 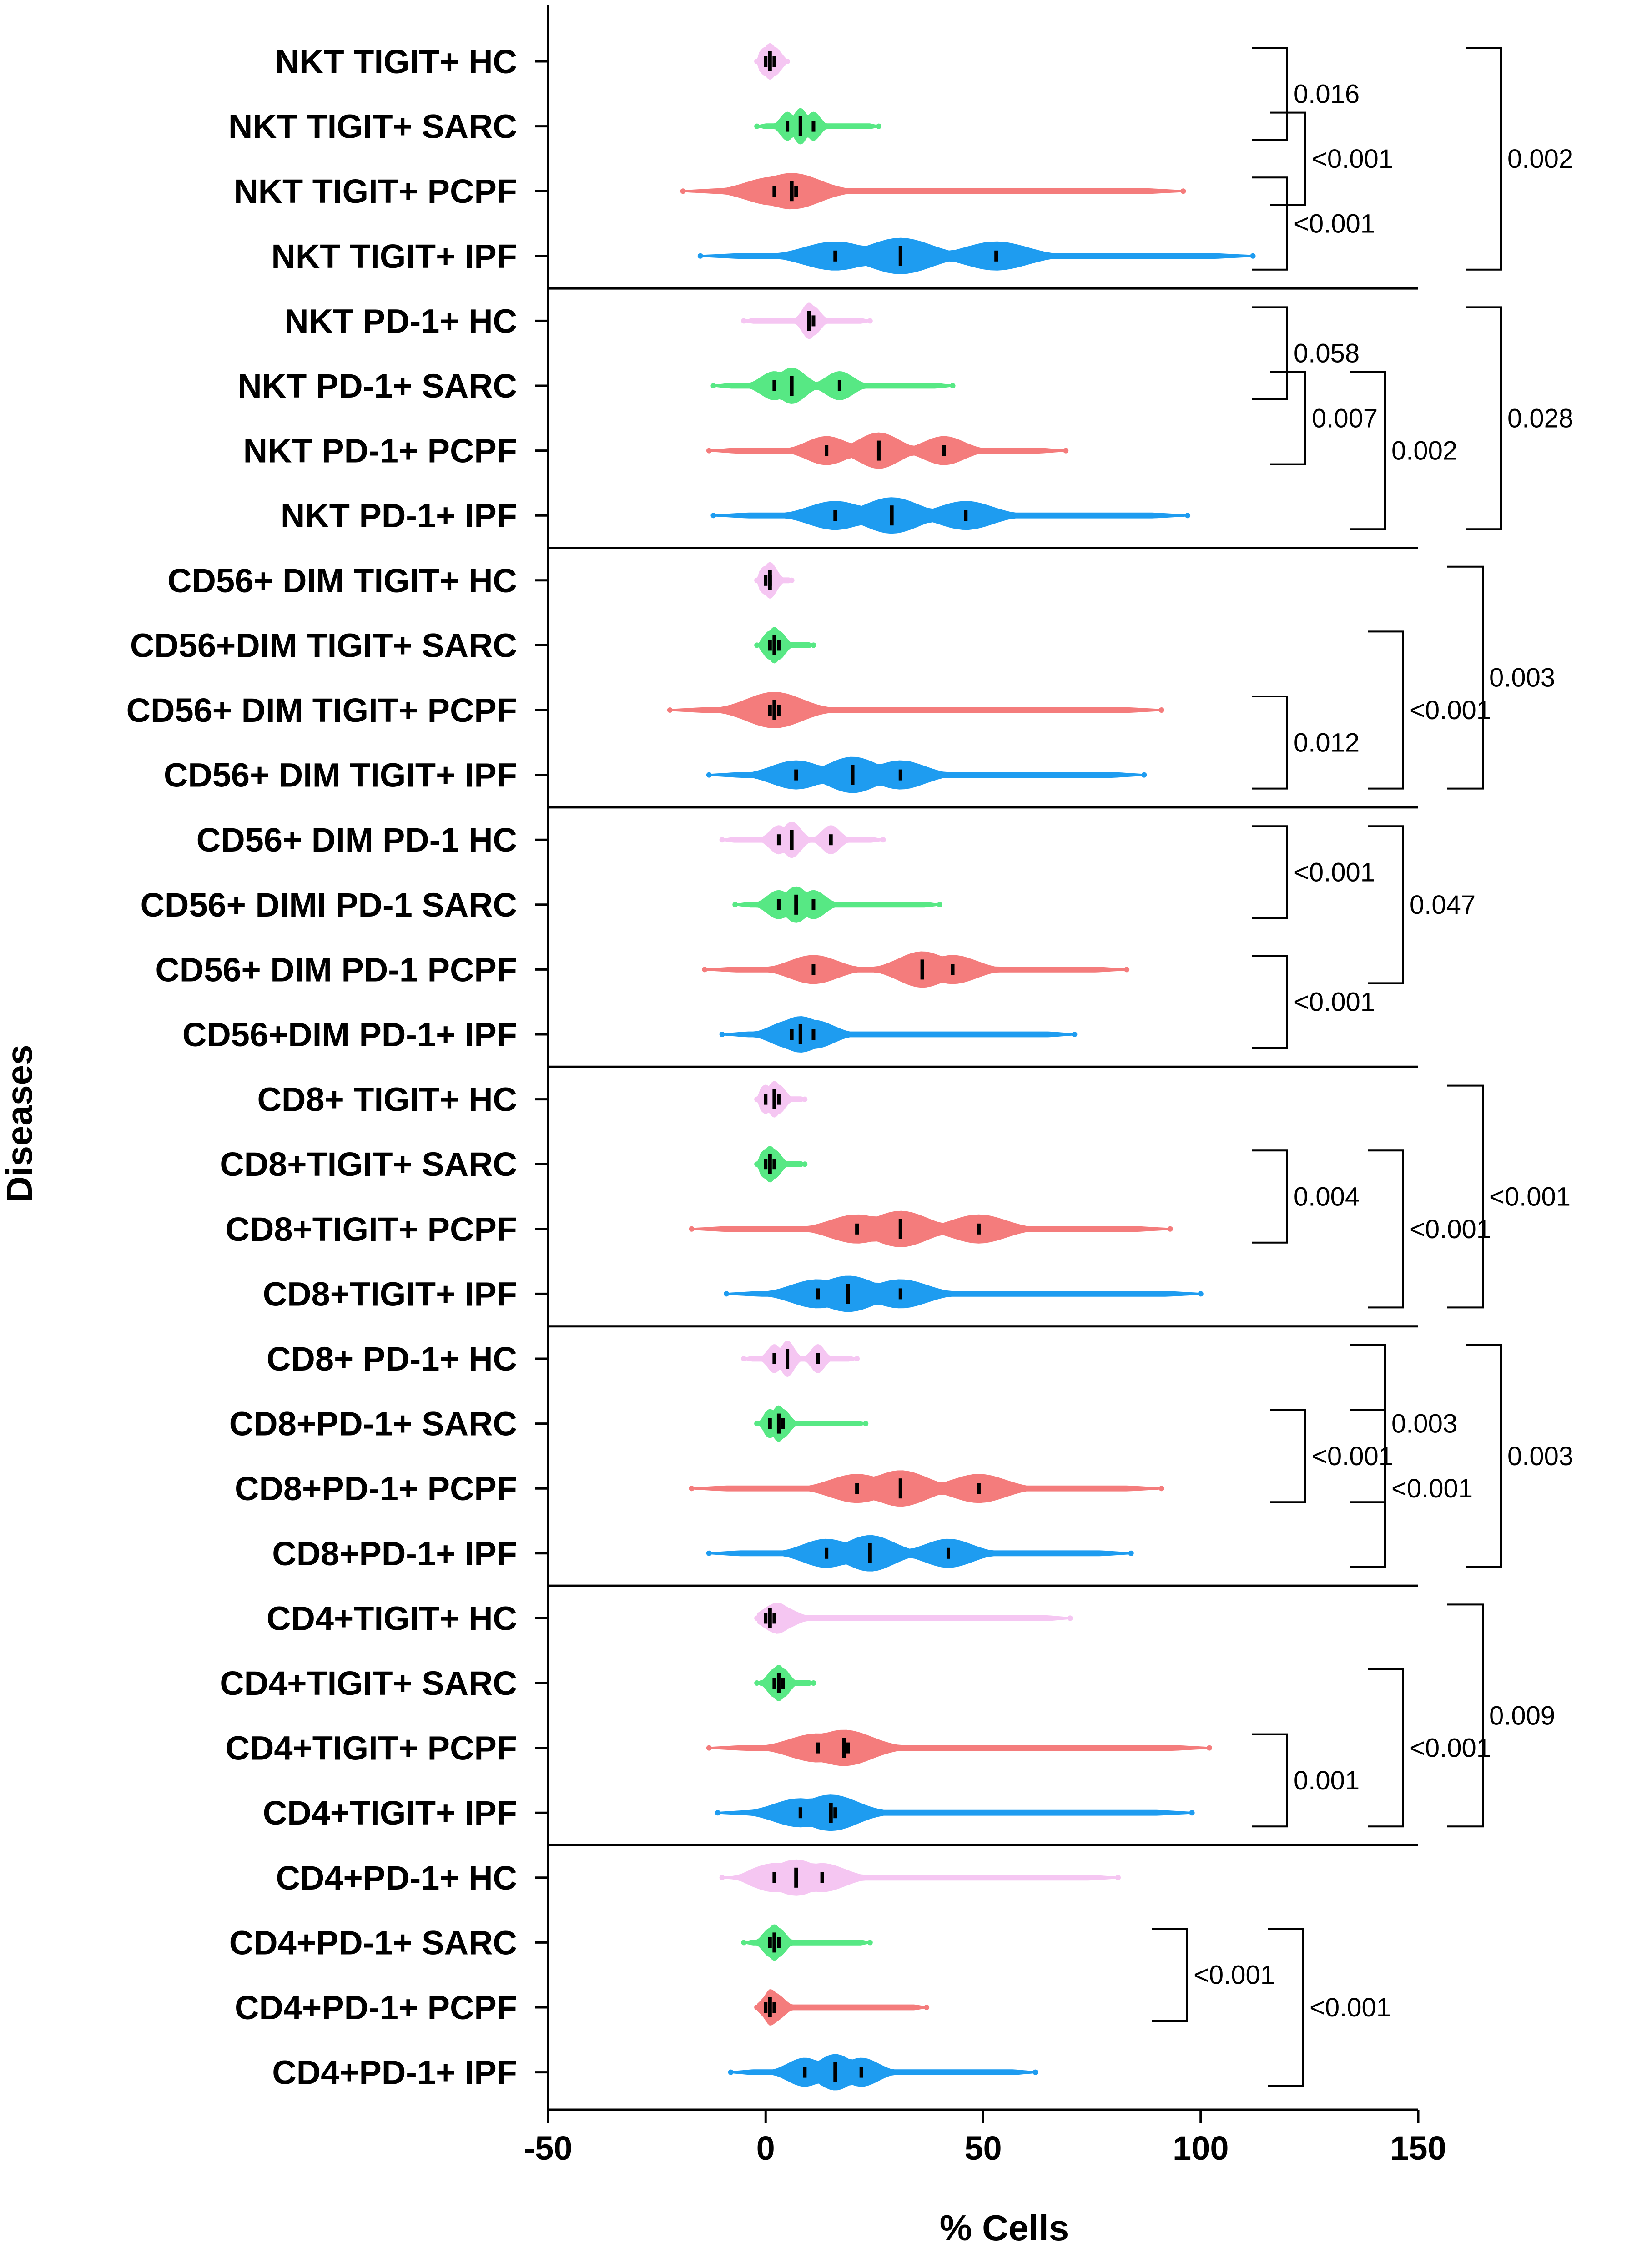 I want to click on p-value-label: 0.001, so click(x=1327, y=1781).